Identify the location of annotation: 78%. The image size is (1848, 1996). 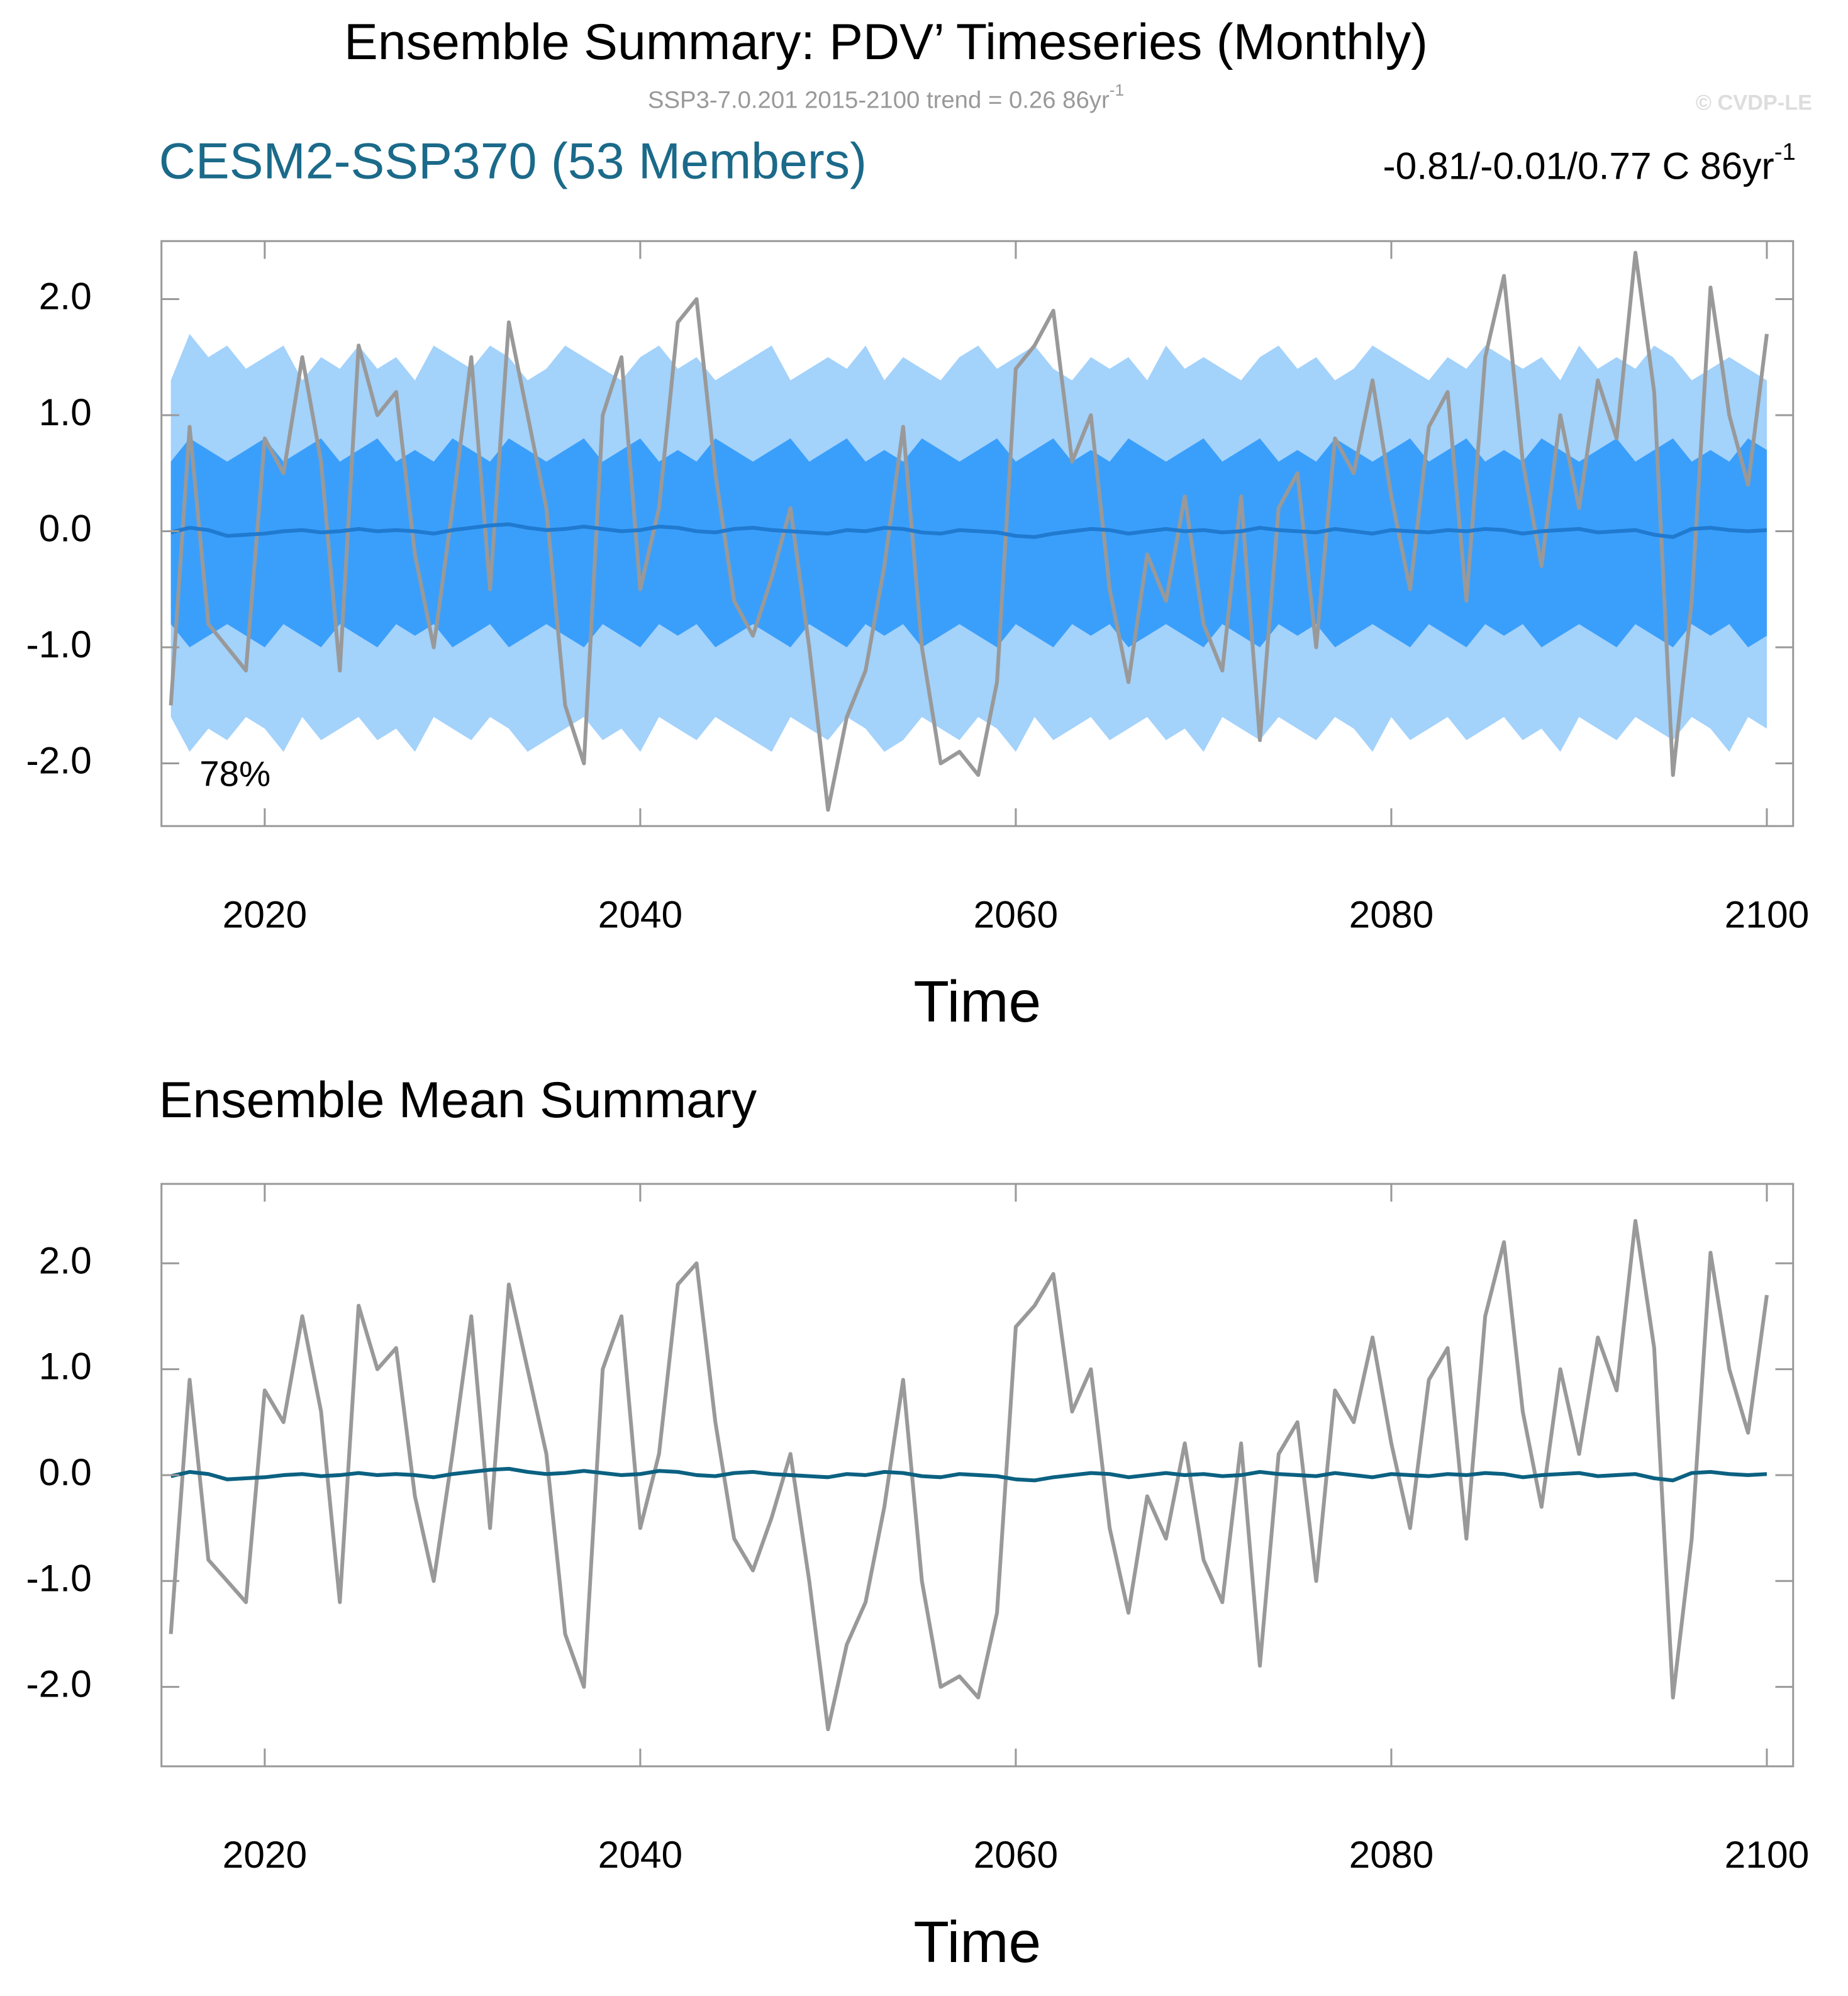
(234, 774).